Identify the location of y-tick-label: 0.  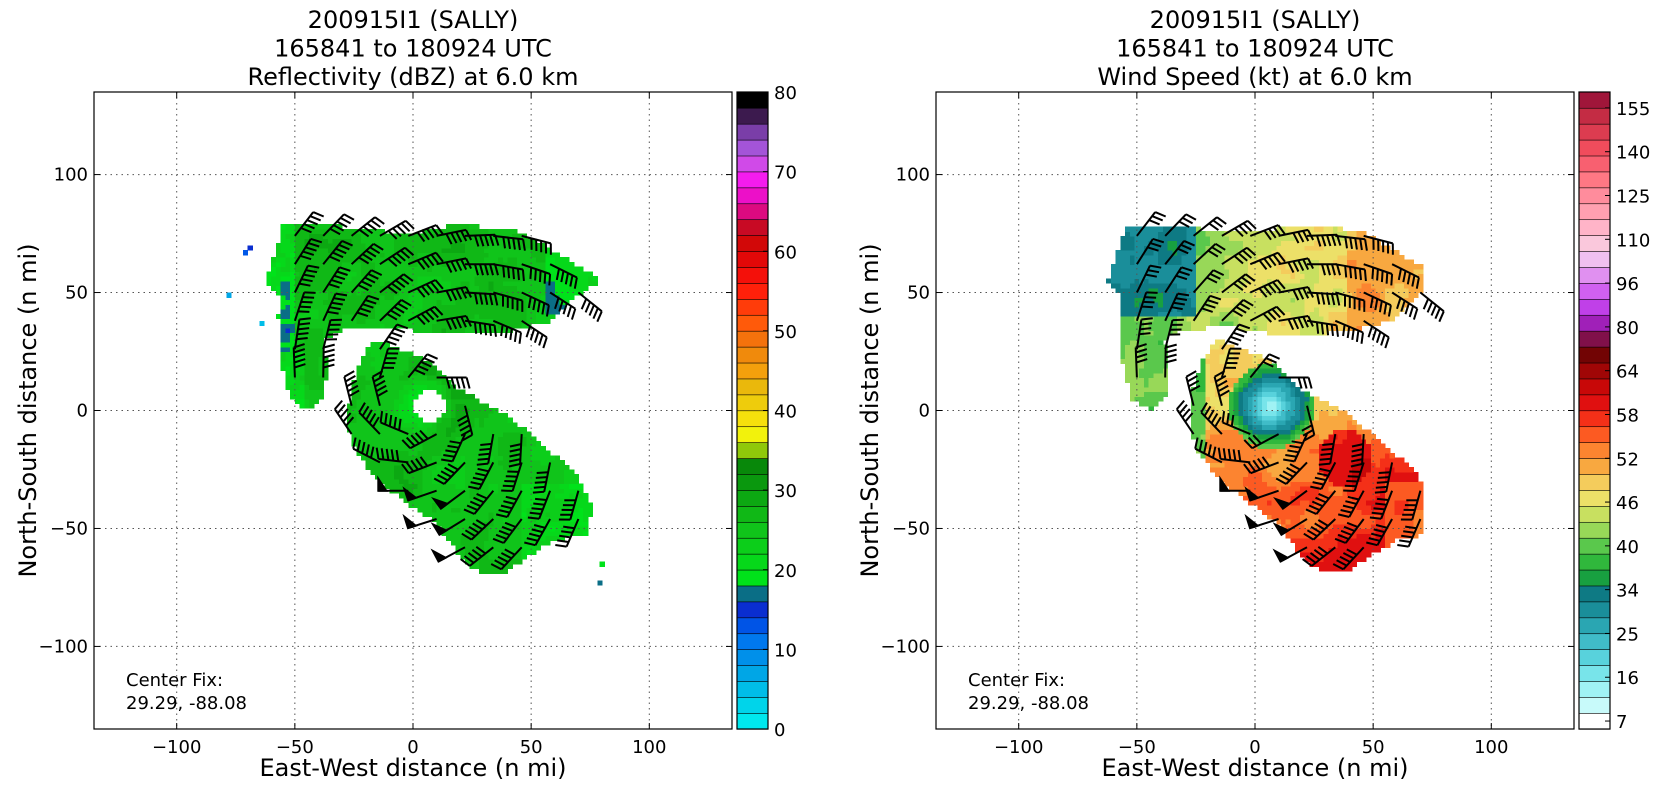
(82, 411).